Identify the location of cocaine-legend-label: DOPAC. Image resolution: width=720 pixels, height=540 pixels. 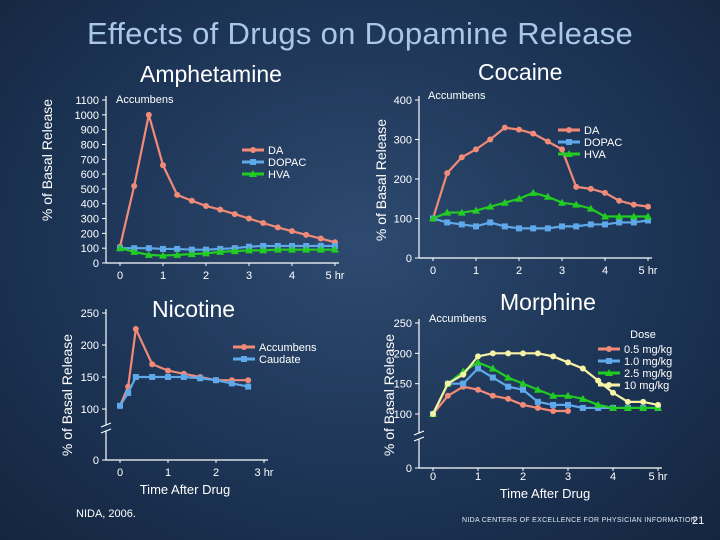
(603, 143).